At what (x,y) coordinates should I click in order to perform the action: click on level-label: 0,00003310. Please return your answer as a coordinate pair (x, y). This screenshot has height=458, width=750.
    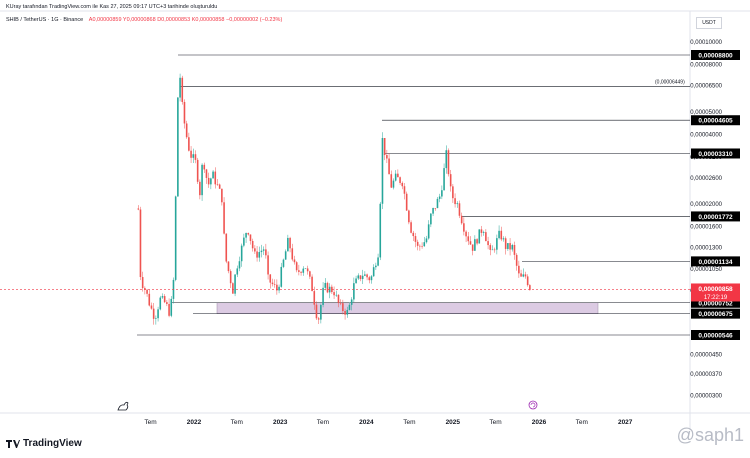
    Looking at the image, I should click on (715, 154).